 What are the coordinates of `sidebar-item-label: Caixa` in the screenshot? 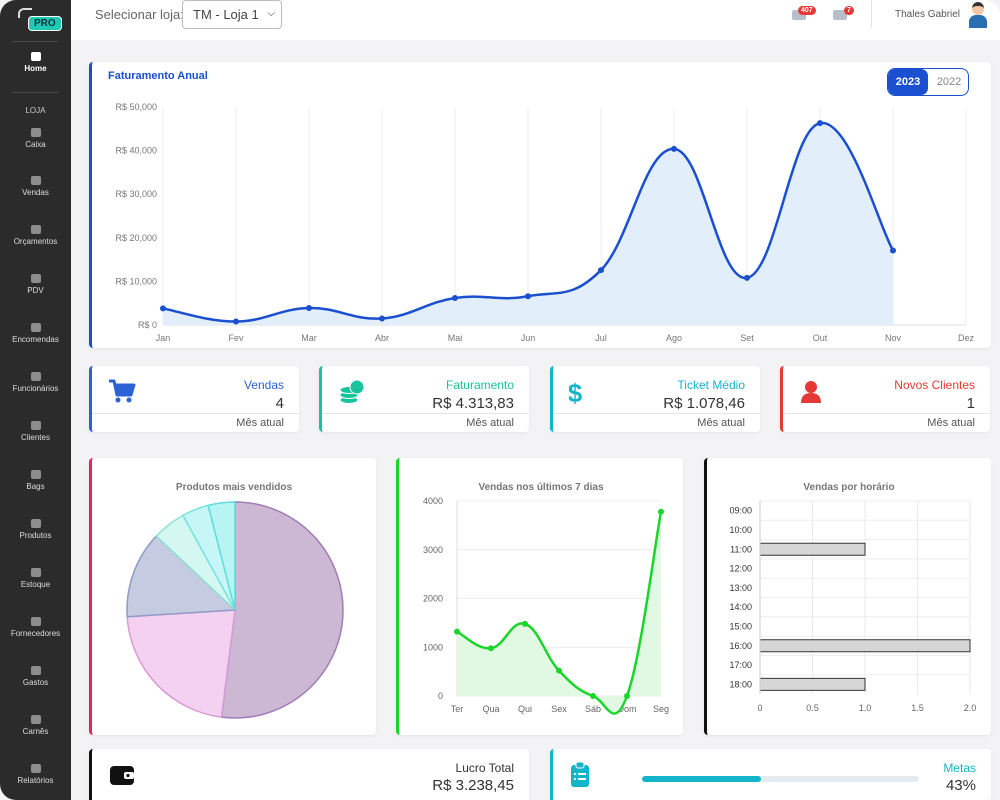 It's located at (35, 144).